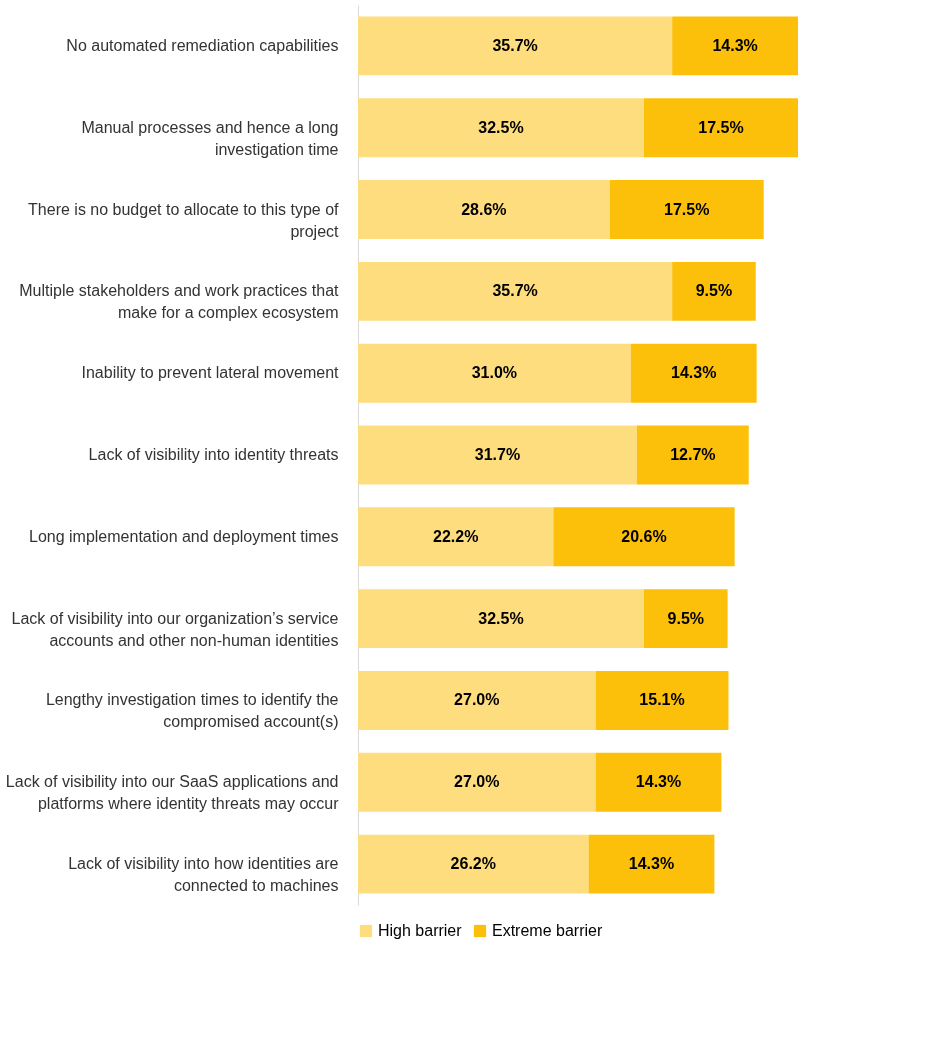 The image size is (938, 1038). What do you see at coordinates (210, 373) in the screenshot?
I see `y-tick-label: Inability to prevent lateral movement` at bounding box center [210, 373].